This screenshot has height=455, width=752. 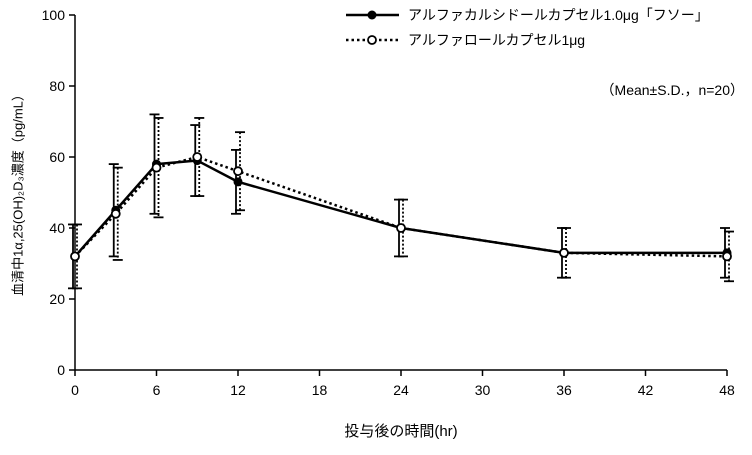 I want to click on y-tick-label: 0, so click(x=61, y=370).